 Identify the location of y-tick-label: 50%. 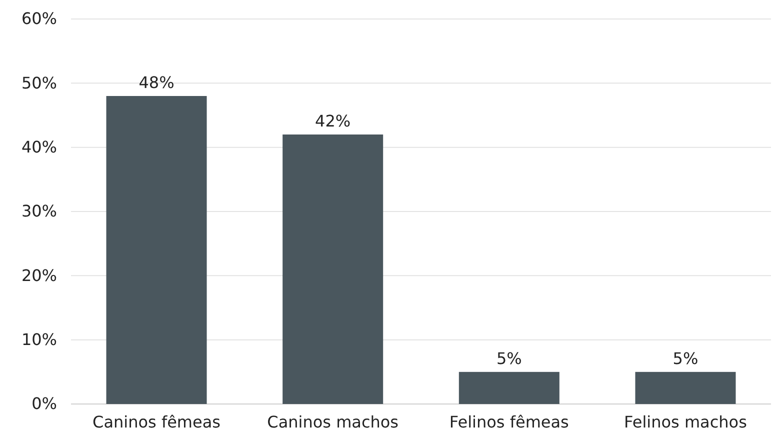
(39, 82).